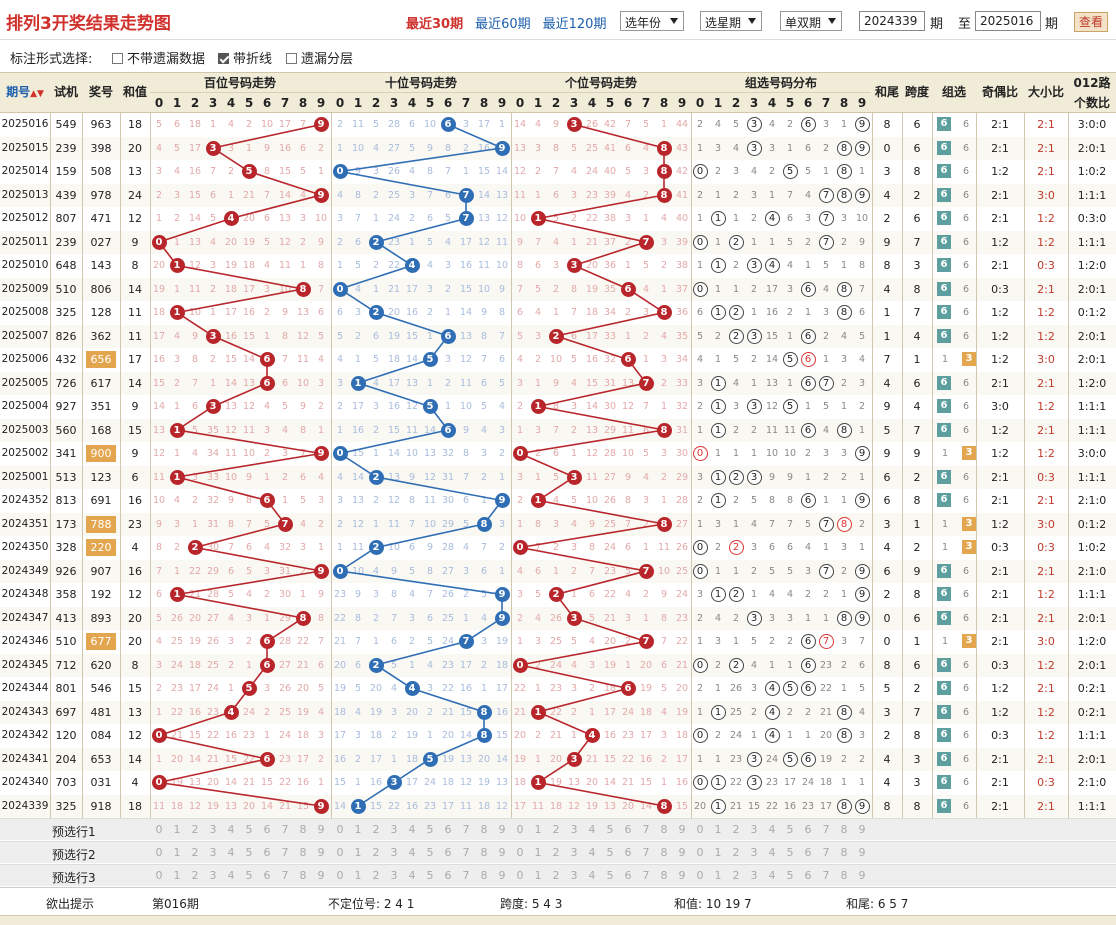 This screenshot has height=925, width=1116. I want to click on to-issue-input: 2025016, so click(1008, 21).